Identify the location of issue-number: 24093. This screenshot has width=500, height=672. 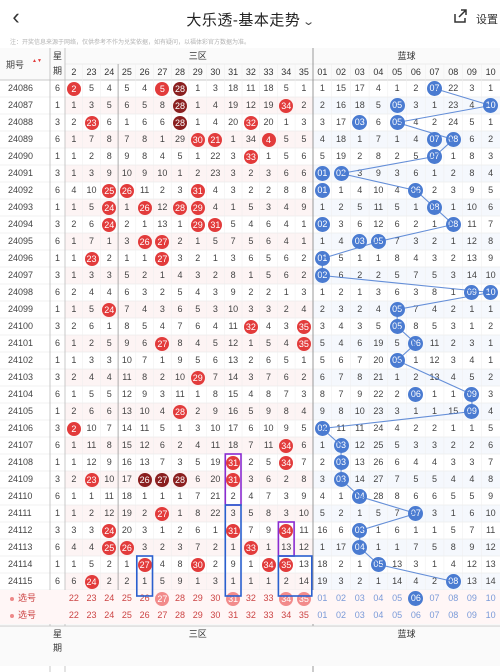
(21, 207).